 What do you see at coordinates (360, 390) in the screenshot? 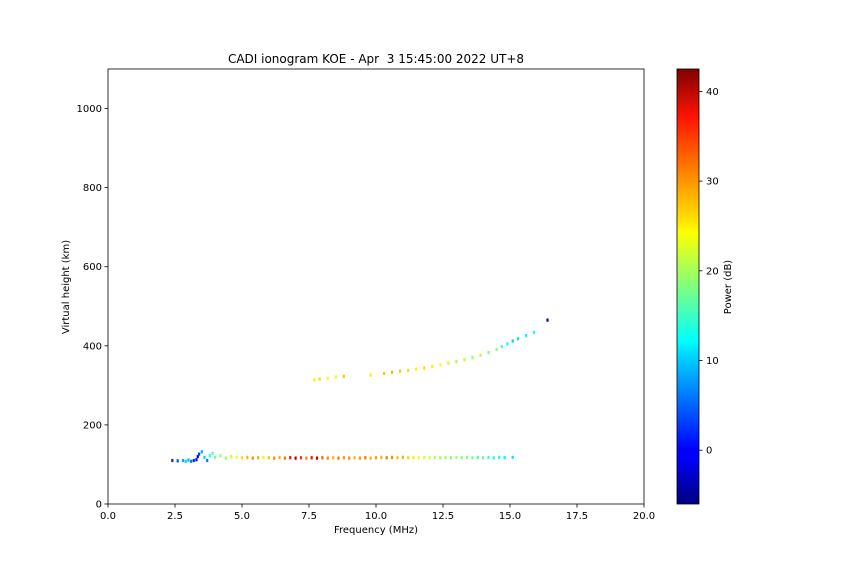
I see `data-points` at bounding box center [360, 390].